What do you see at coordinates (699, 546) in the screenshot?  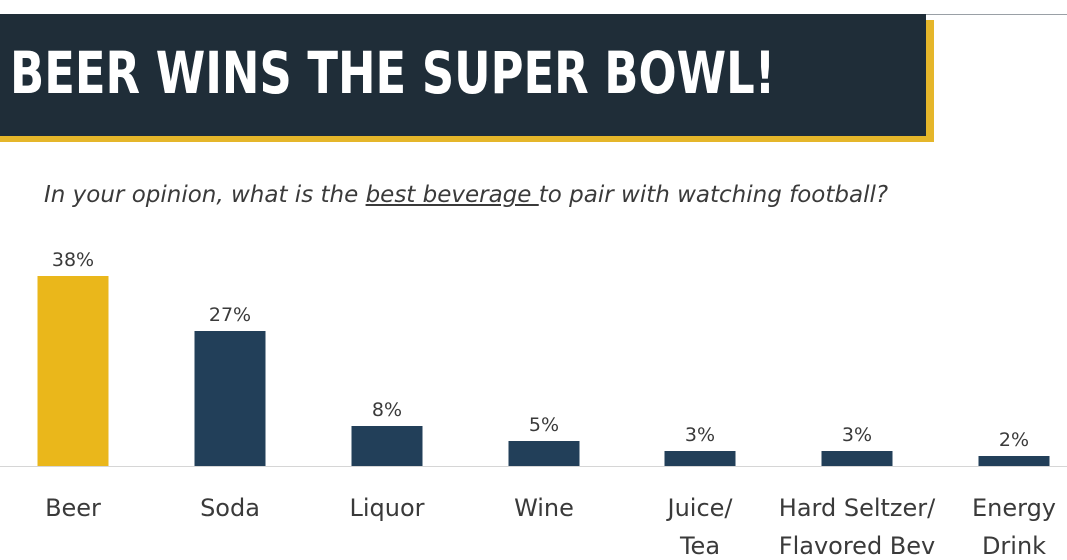 I see `category-label-4-line-1: Tea` at bounding box center [699, 546].